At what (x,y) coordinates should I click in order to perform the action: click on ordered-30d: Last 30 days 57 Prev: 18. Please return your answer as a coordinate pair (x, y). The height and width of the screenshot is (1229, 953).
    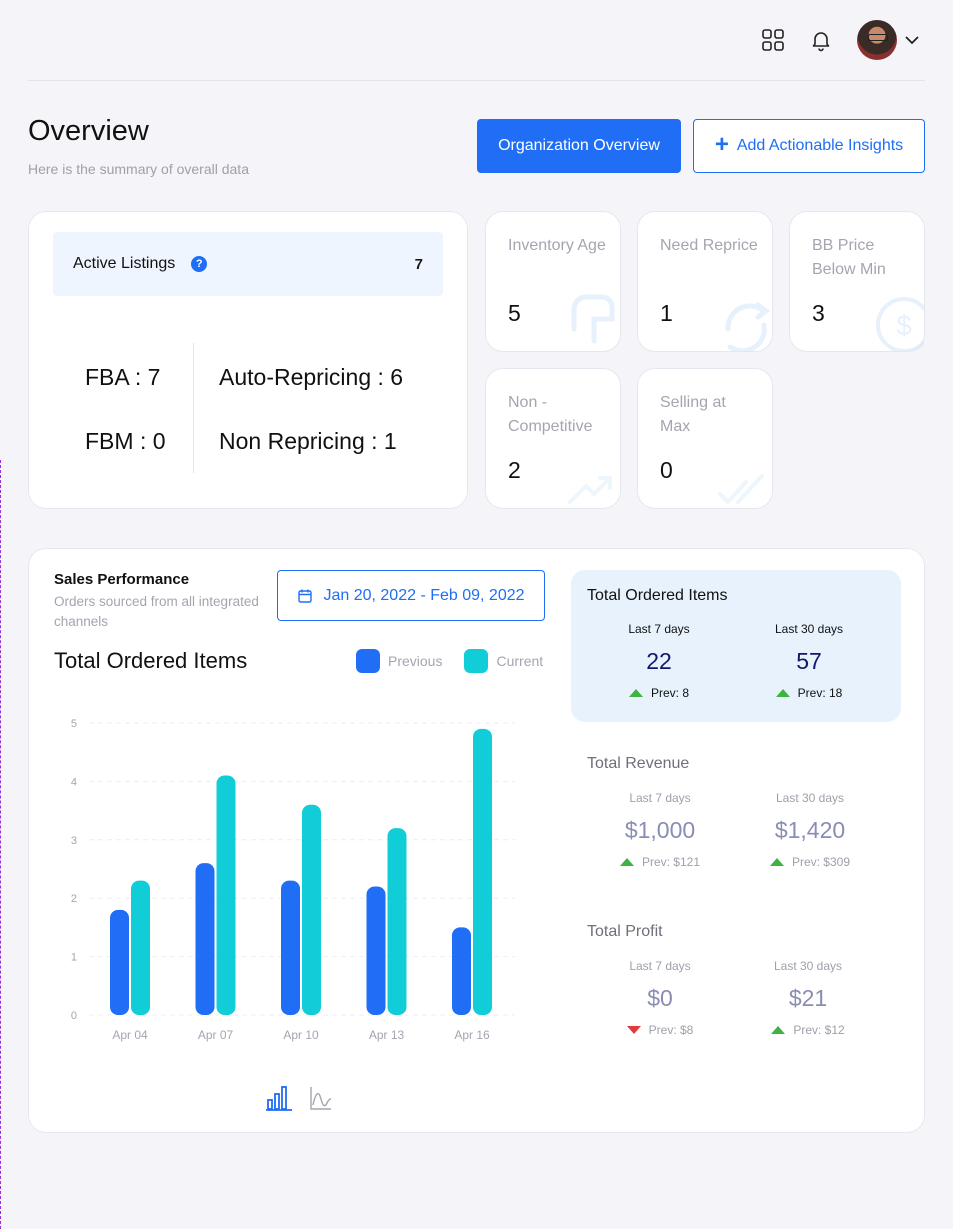
    Looking at the image, I should click on (809, 661).